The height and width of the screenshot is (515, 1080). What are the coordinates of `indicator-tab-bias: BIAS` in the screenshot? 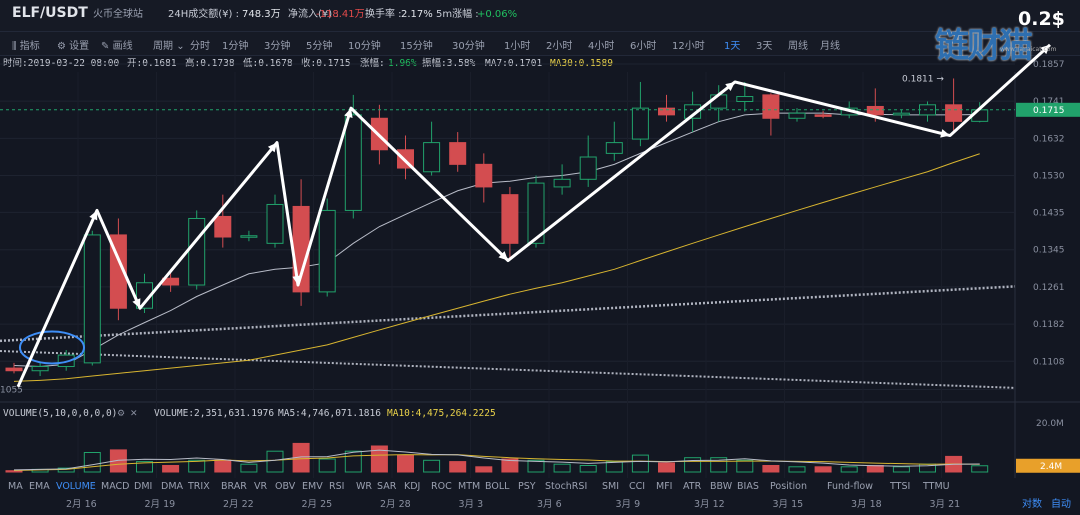 It's located at (748, 486).